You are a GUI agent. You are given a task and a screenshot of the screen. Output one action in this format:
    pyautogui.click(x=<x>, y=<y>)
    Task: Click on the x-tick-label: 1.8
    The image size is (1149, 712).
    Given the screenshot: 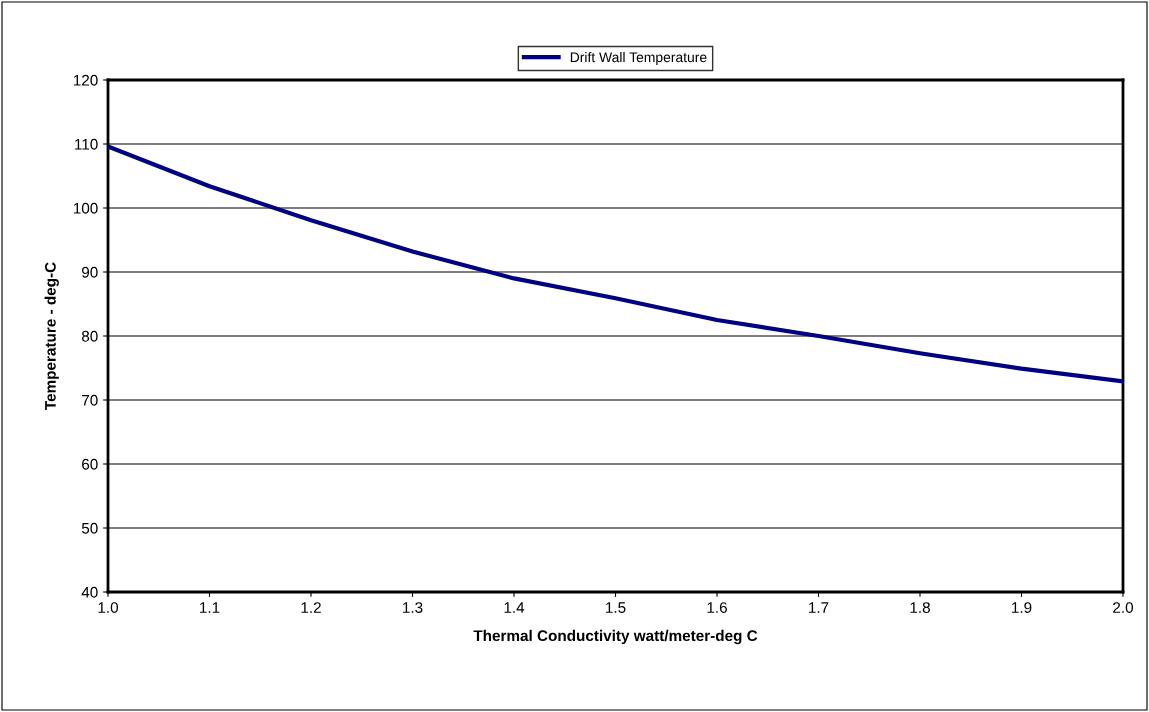 What is the action you would take?
    pyautogui.click(x=920, y=607)
    